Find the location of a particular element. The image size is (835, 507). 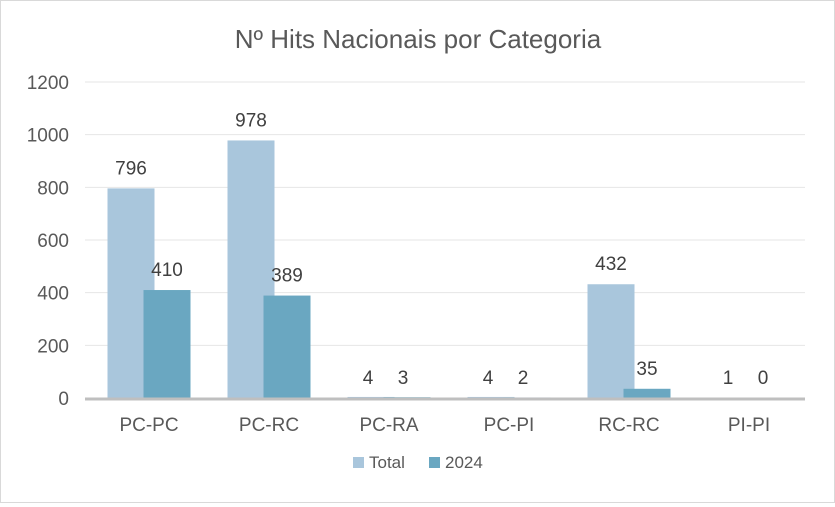

x-tick-label: PC-PC is located at coordinates (148, 425).